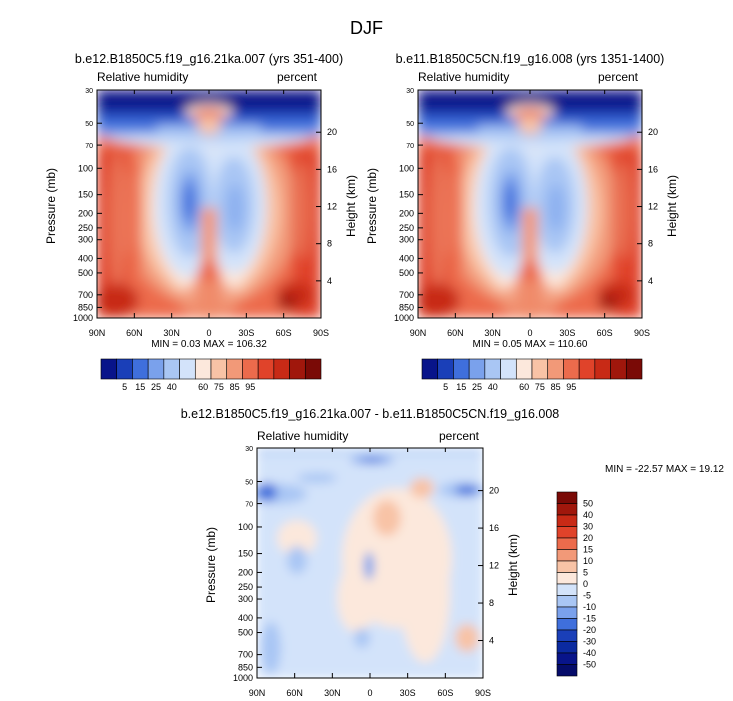 The image size is (733, 701). What do you see at coordinates (249, 505) in the screenshot?
I see `panel-3-y-tick-label: 70` at bounding box center [249, 505].